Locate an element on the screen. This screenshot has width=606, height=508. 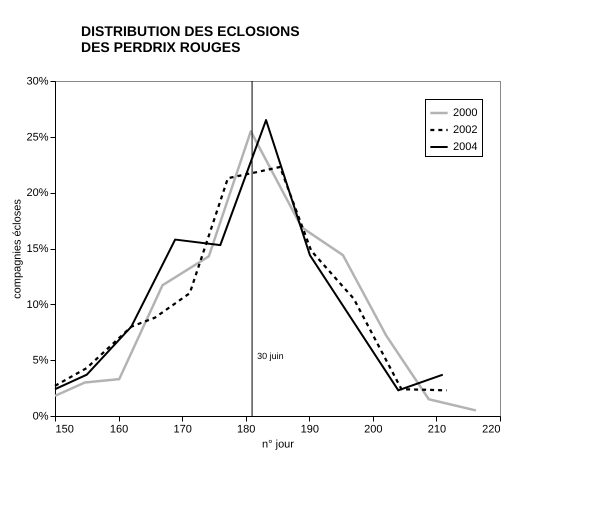
legend-label: 2000 is located at coordinates (465, 113).